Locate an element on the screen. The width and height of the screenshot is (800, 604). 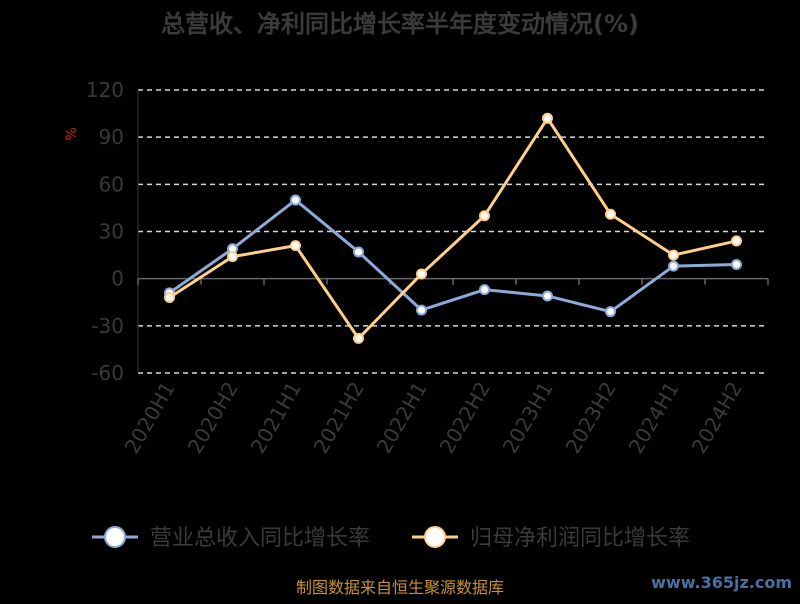
y-tick-label: -60 is located at coordinates (107, 373).